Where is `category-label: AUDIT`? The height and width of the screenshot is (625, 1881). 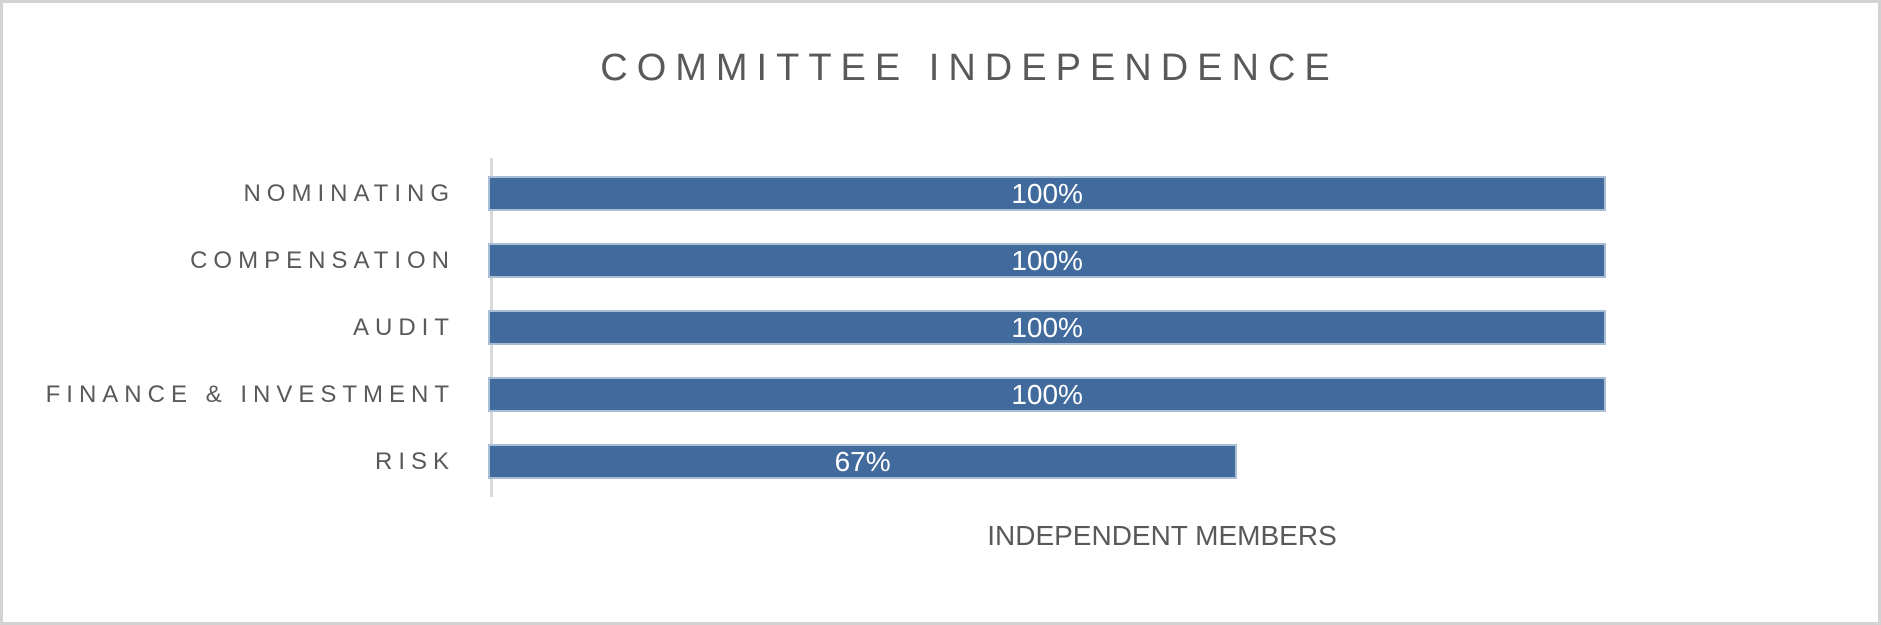
category-label: AUDIT is located at coordinates (404, 327).